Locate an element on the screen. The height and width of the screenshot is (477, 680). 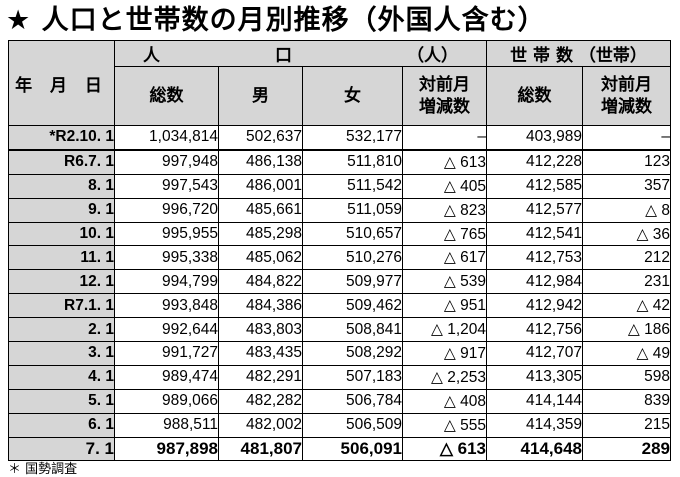
table-row: 9. 1 996,720 485,661 511,059 △ 823 412,577 △ 8 is located at coordinates (340, 210).